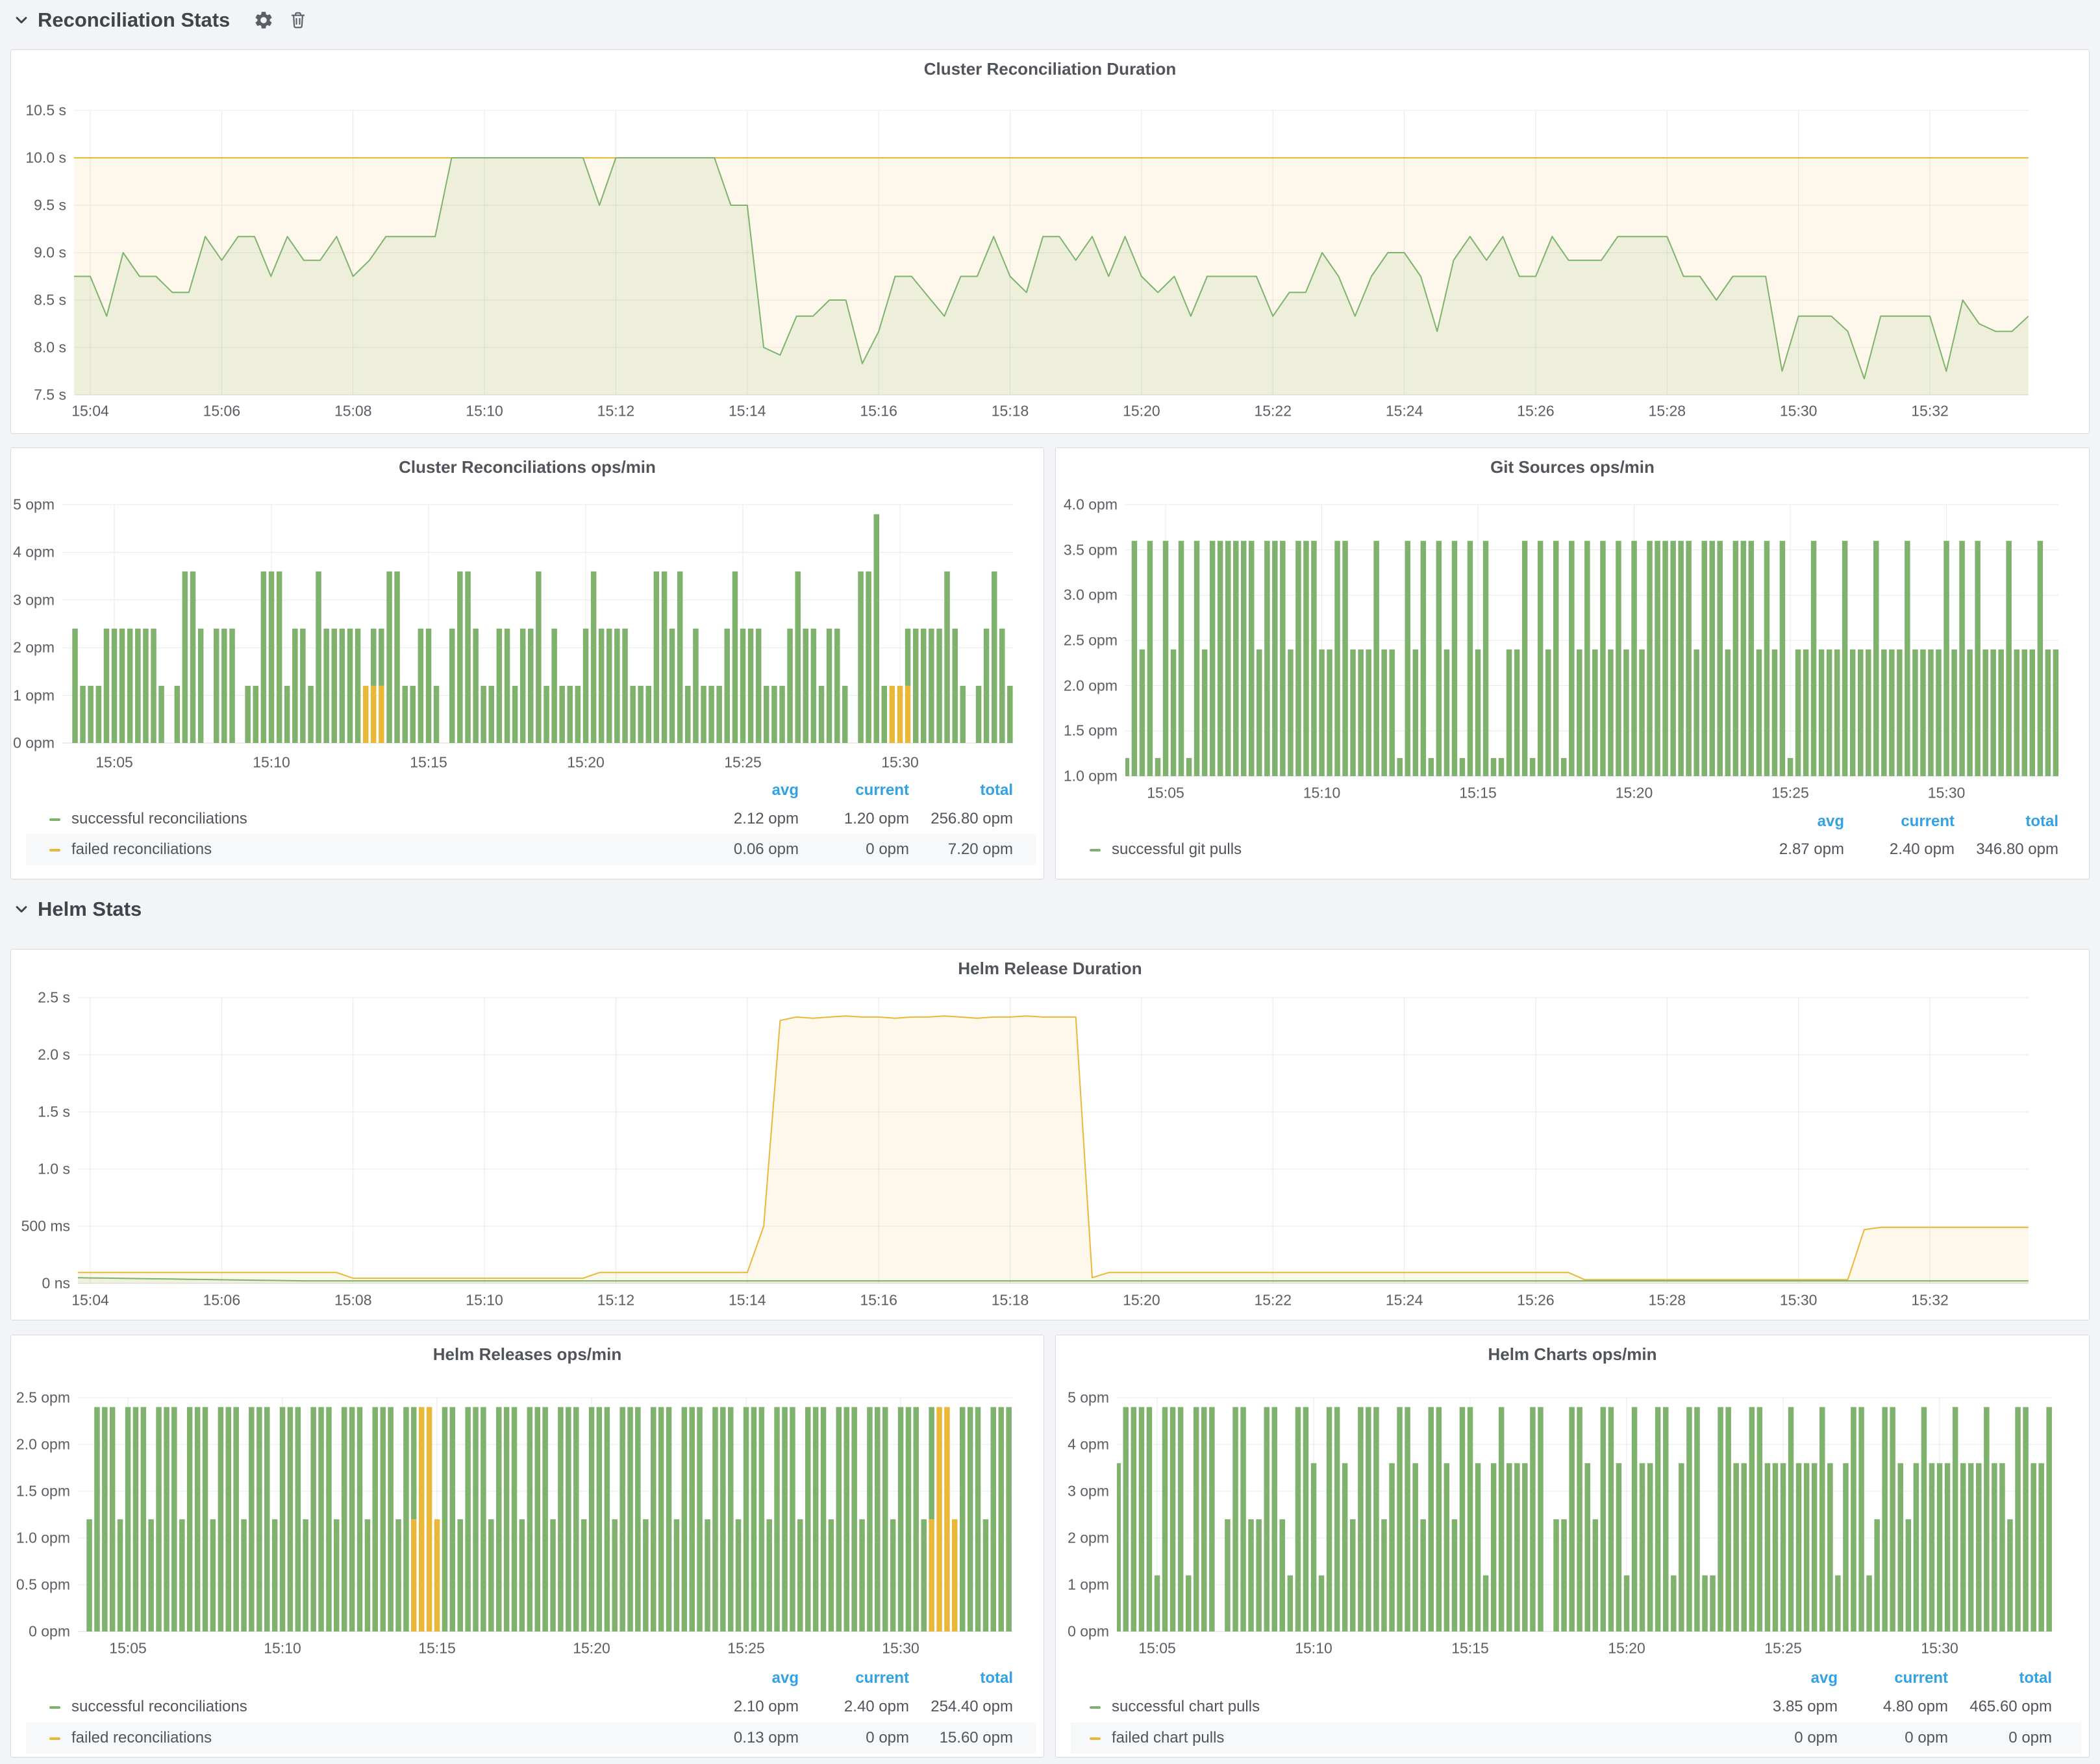 The image size is (2100, 1764). What do you see at coordinates (1090, 550) in the screenshot?
I see `y-tick-label: 3.5 opm` at bounding box center [1090, 550].